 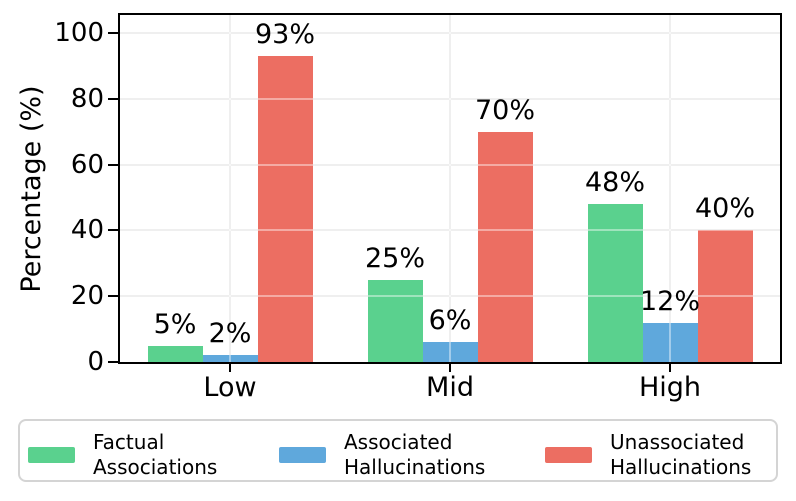 I want to click on legend-label-associated-hallucinations: Associated Hallucinations, so click(x=414, y=455).